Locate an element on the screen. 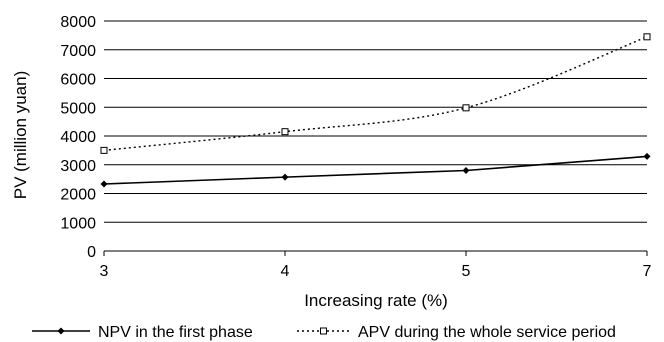 The height and width of the screenshot is (342, 664). y-tick-label: 4000 is located at coordinates (78, 137).